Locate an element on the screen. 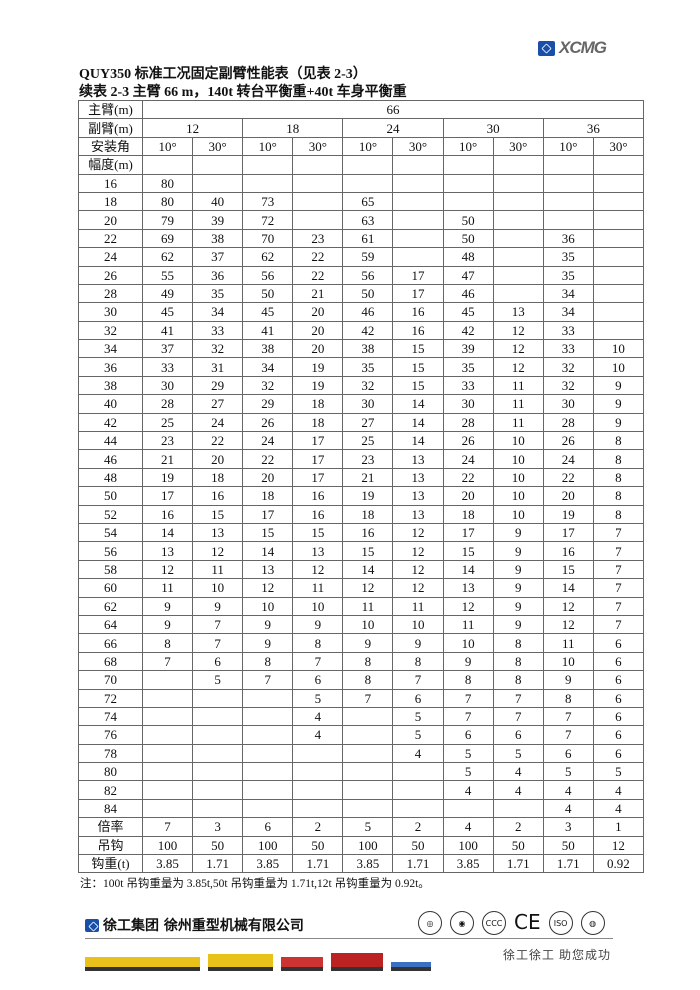  capacity-cell: 46 is located at coordinates (368, 312).